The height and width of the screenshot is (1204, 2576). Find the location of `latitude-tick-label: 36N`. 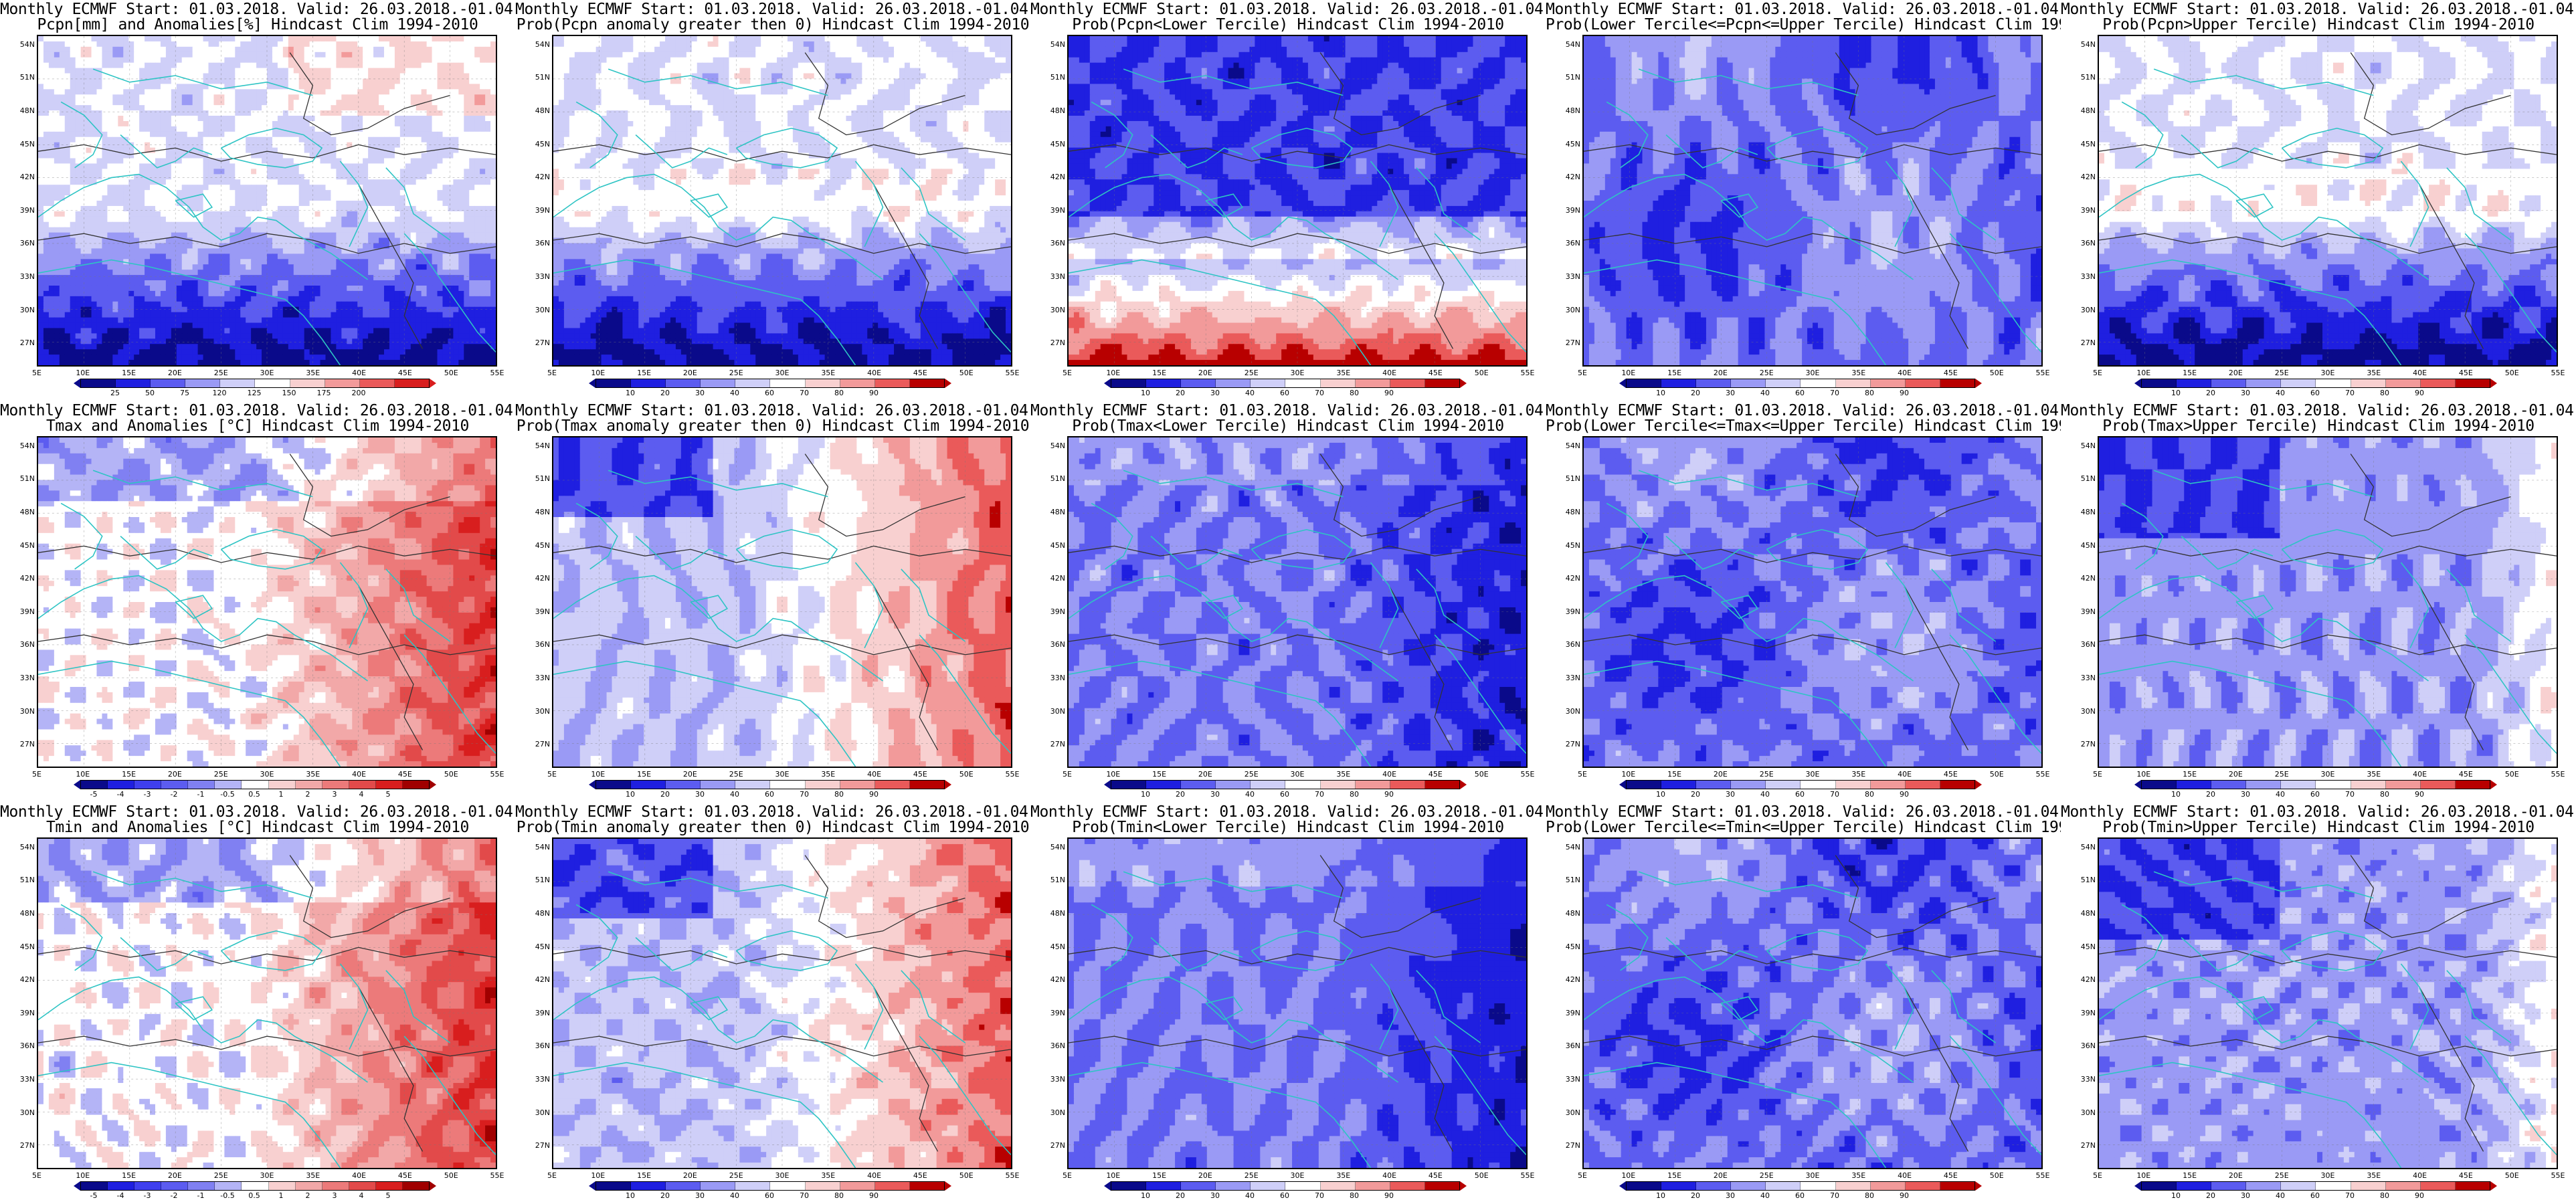

latitude-tick-label: 36N is located at coordinates (535, 645).